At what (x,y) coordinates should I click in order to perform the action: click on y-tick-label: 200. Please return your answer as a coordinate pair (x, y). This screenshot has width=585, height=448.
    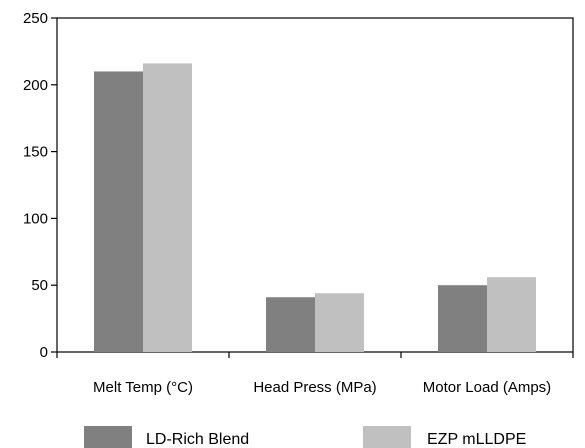
    Looking at the image, I should click on (35, 85).